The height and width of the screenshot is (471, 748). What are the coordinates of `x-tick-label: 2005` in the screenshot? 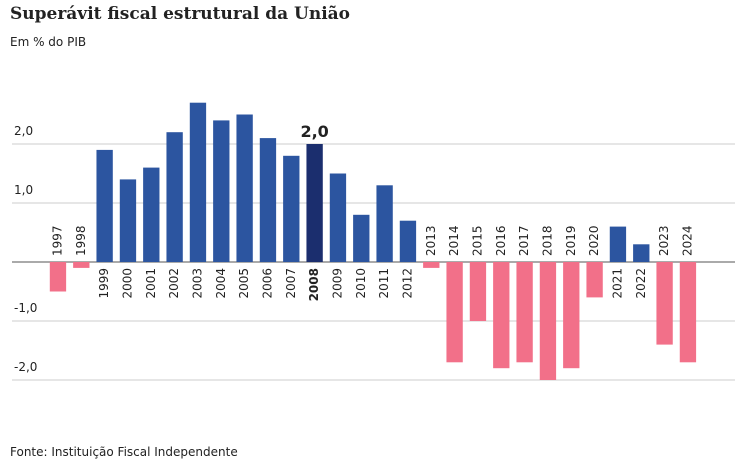 It's located at (244, 283).